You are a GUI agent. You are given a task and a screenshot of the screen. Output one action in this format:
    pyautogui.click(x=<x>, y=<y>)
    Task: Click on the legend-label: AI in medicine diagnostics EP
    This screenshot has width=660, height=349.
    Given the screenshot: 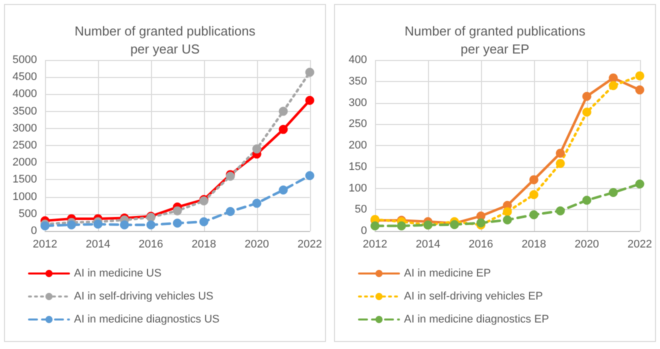 What is the action you would take?
    pyautogui.click(x=476, y=320)
    